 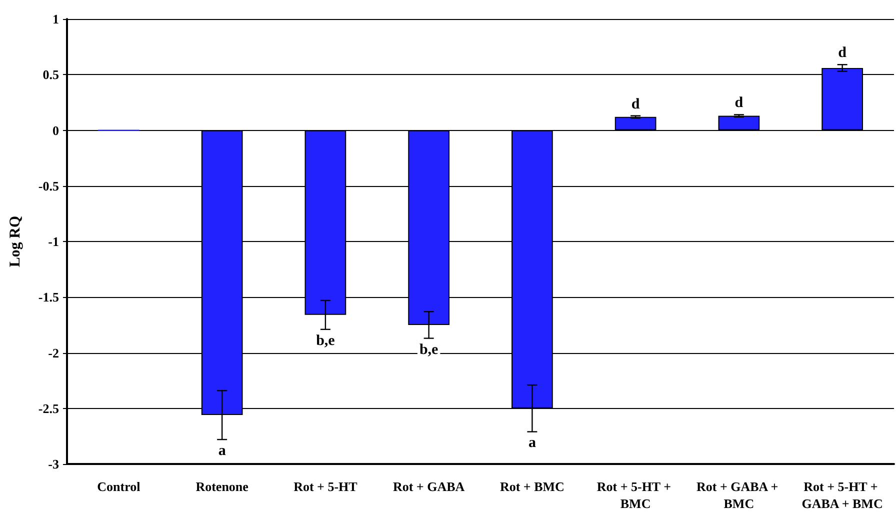 I want to click on y-tick-label: -3, so click(x=54, y=464).